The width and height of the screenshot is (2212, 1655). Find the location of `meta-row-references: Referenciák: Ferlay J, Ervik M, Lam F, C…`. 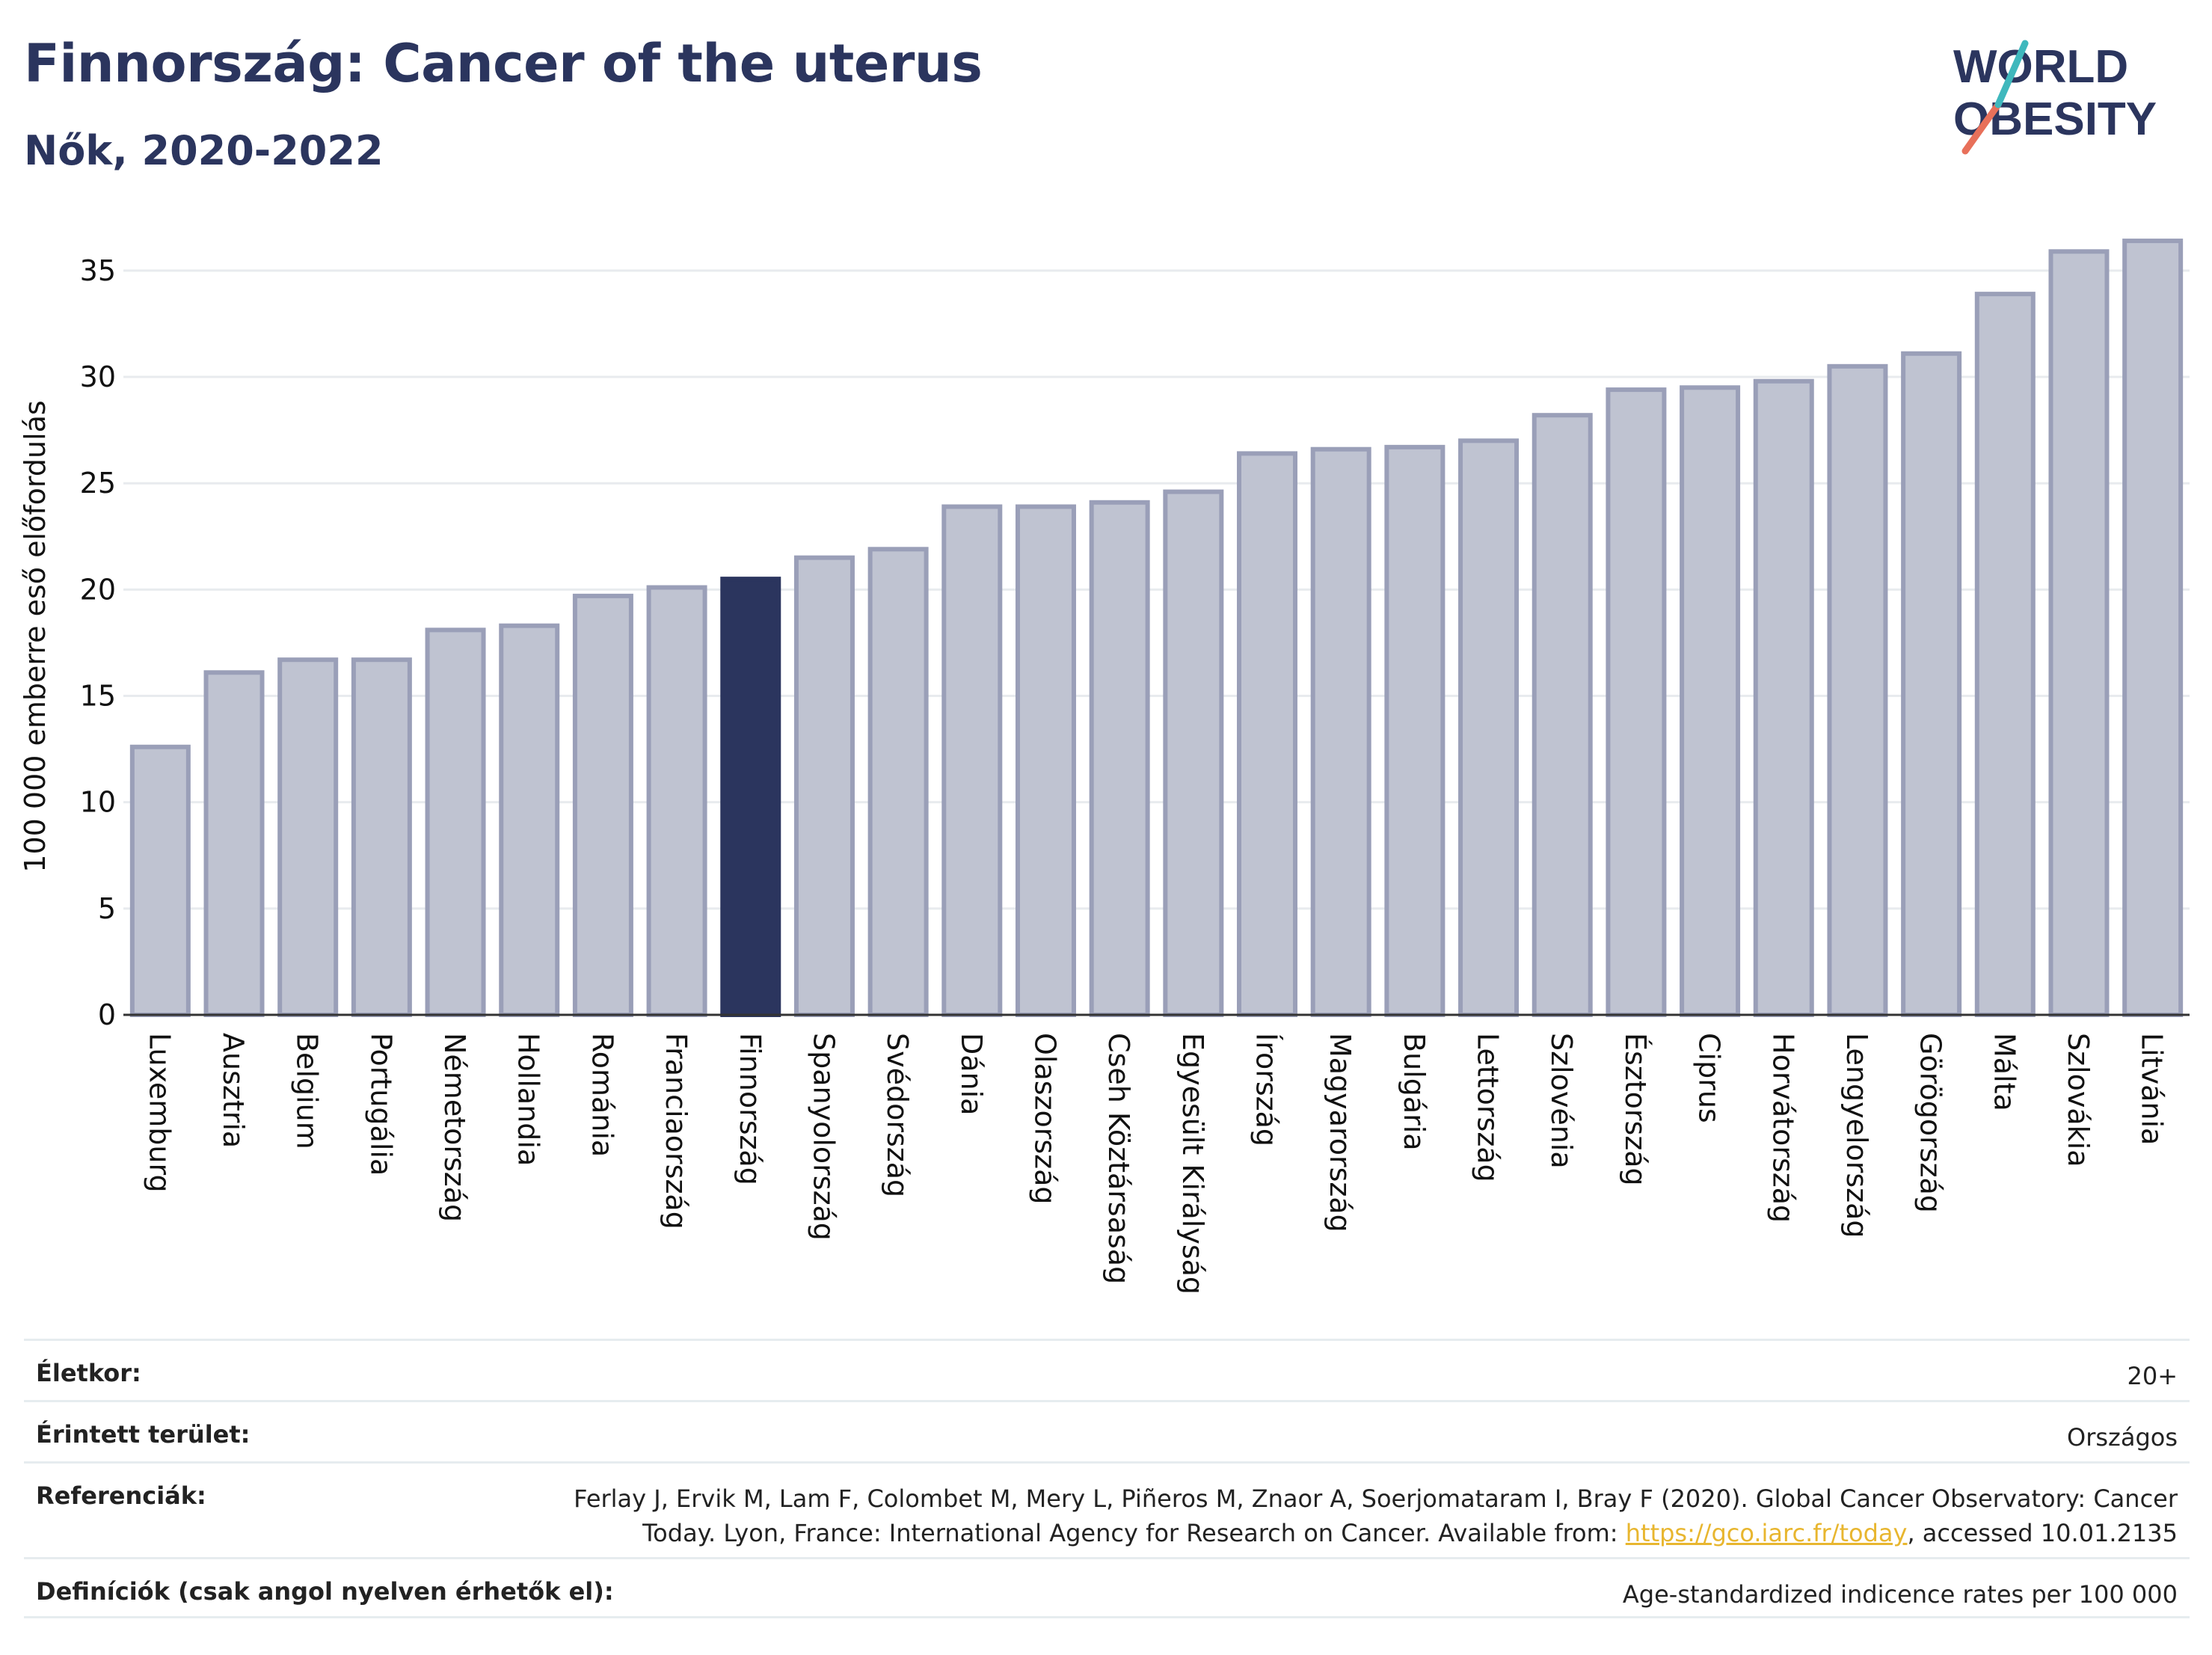

meta-row-references: Referenciák: Ferlay J, Ervik M, Lam F, C… is located at coordinates (1107, 1509).